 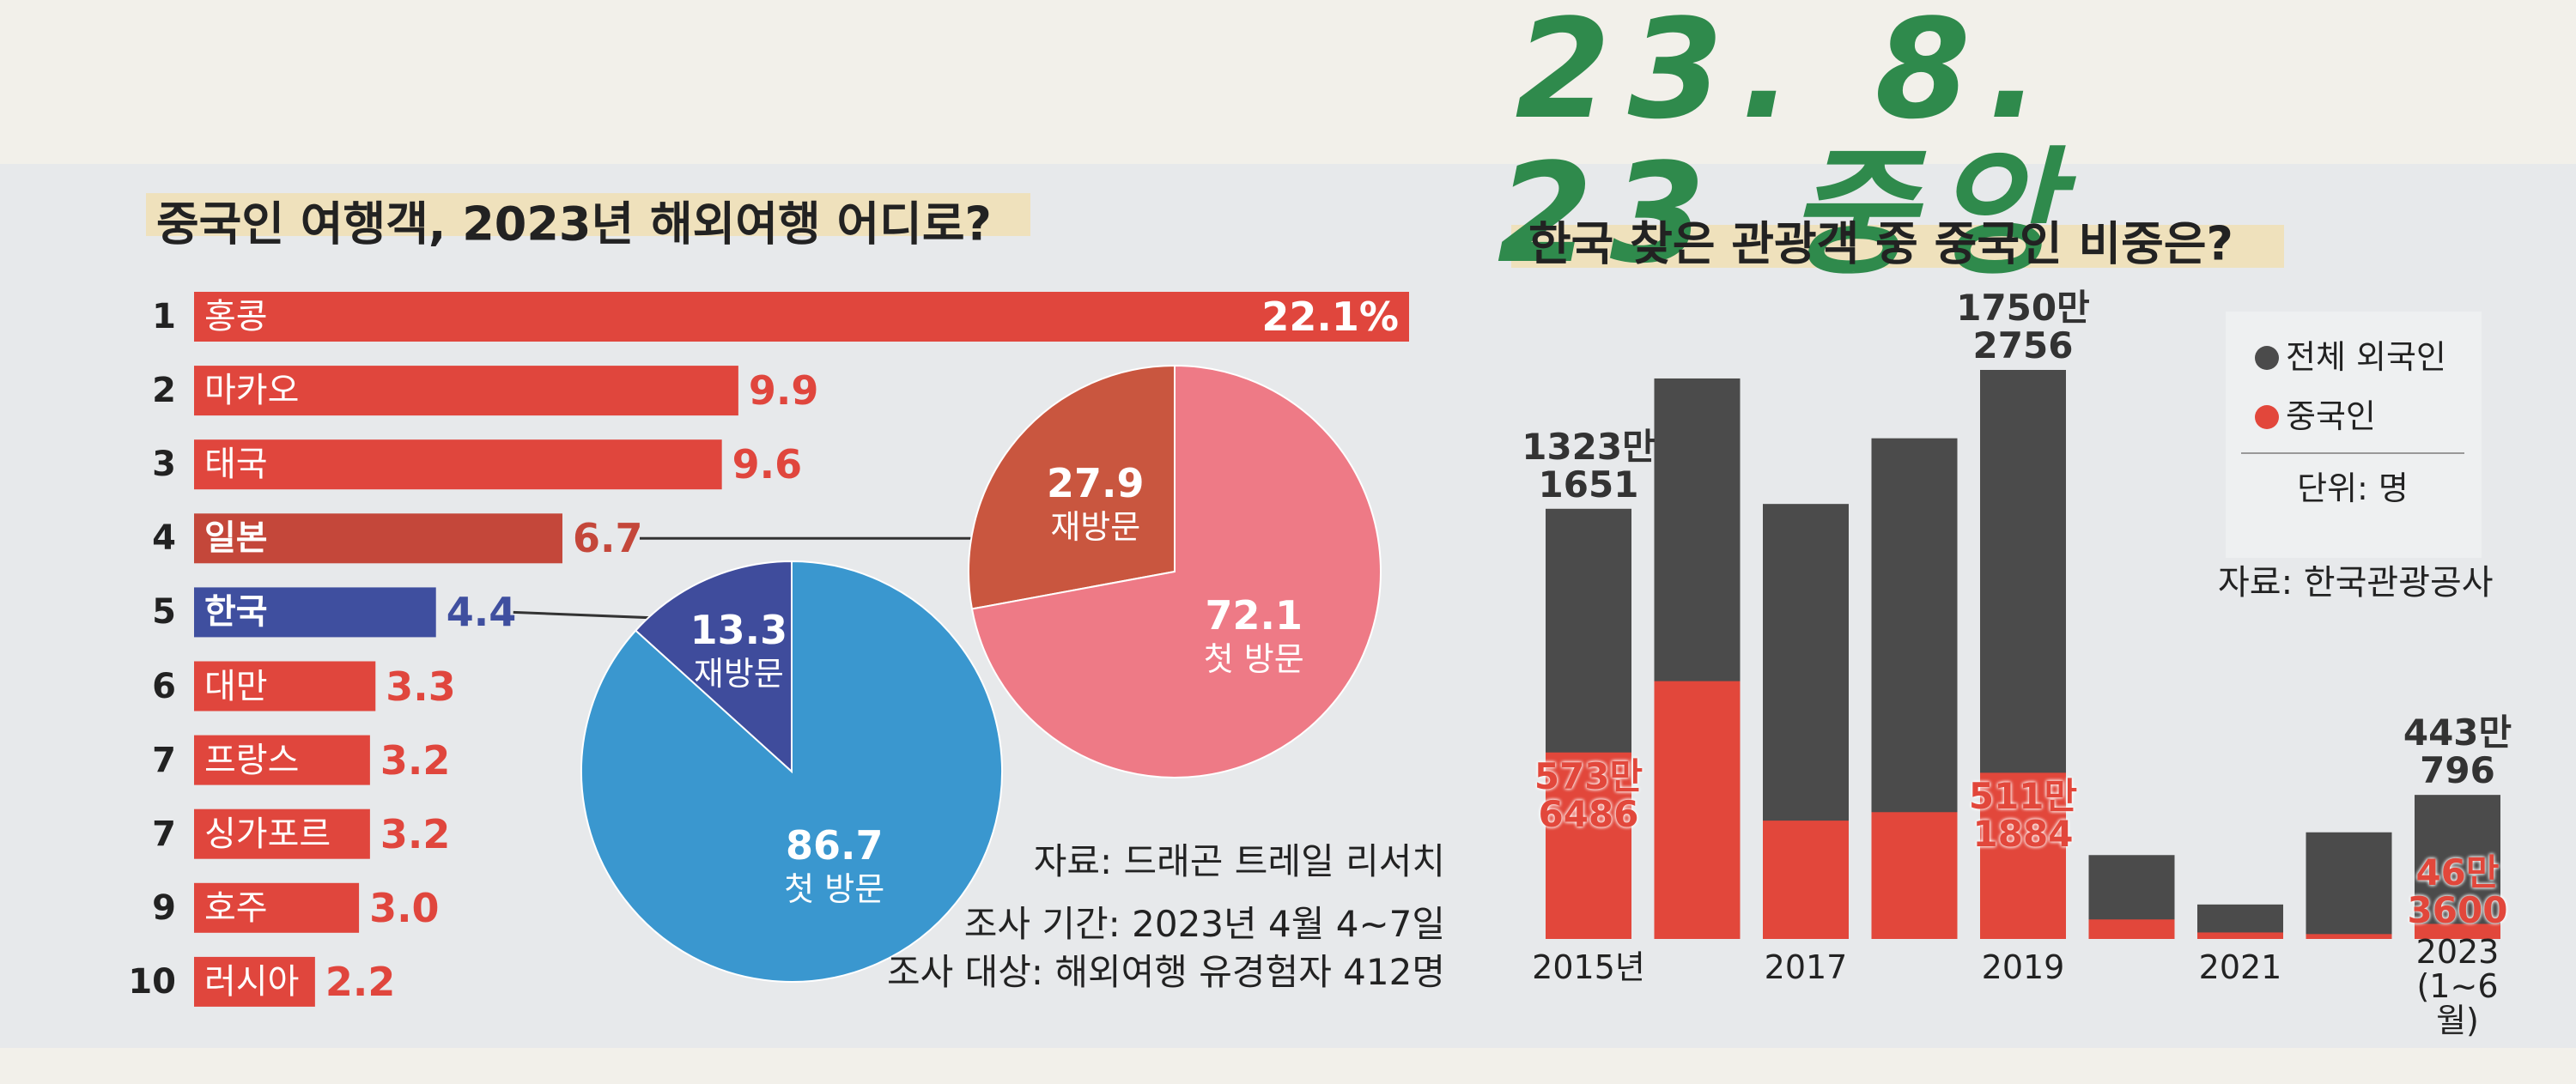 I want to click on x-tick-label: 2021, so click(x=2240, y=967).